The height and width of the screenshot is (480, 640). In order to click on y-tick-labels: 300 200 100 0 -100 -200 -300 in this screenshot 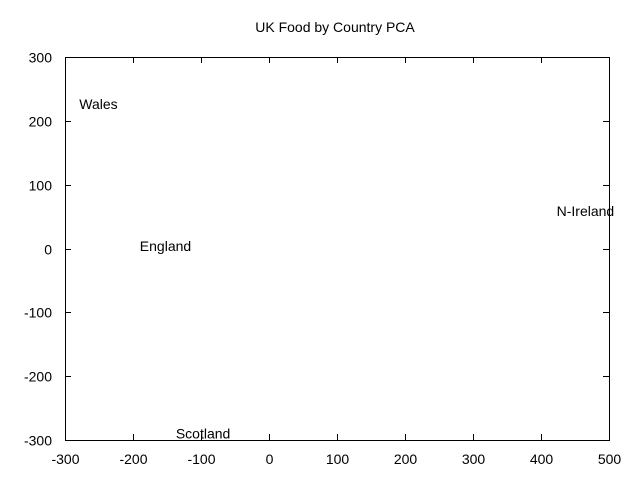, I will do `click(38, 249)`.